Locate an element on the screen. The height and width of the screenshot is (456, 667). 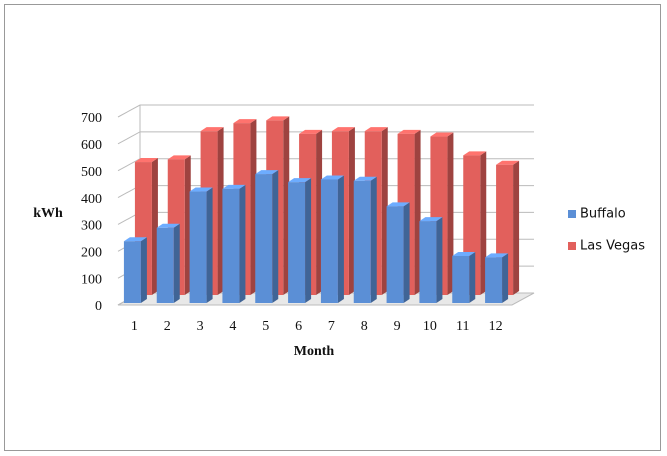
x-tick-label: 1 is located at coordinates (134, 326).